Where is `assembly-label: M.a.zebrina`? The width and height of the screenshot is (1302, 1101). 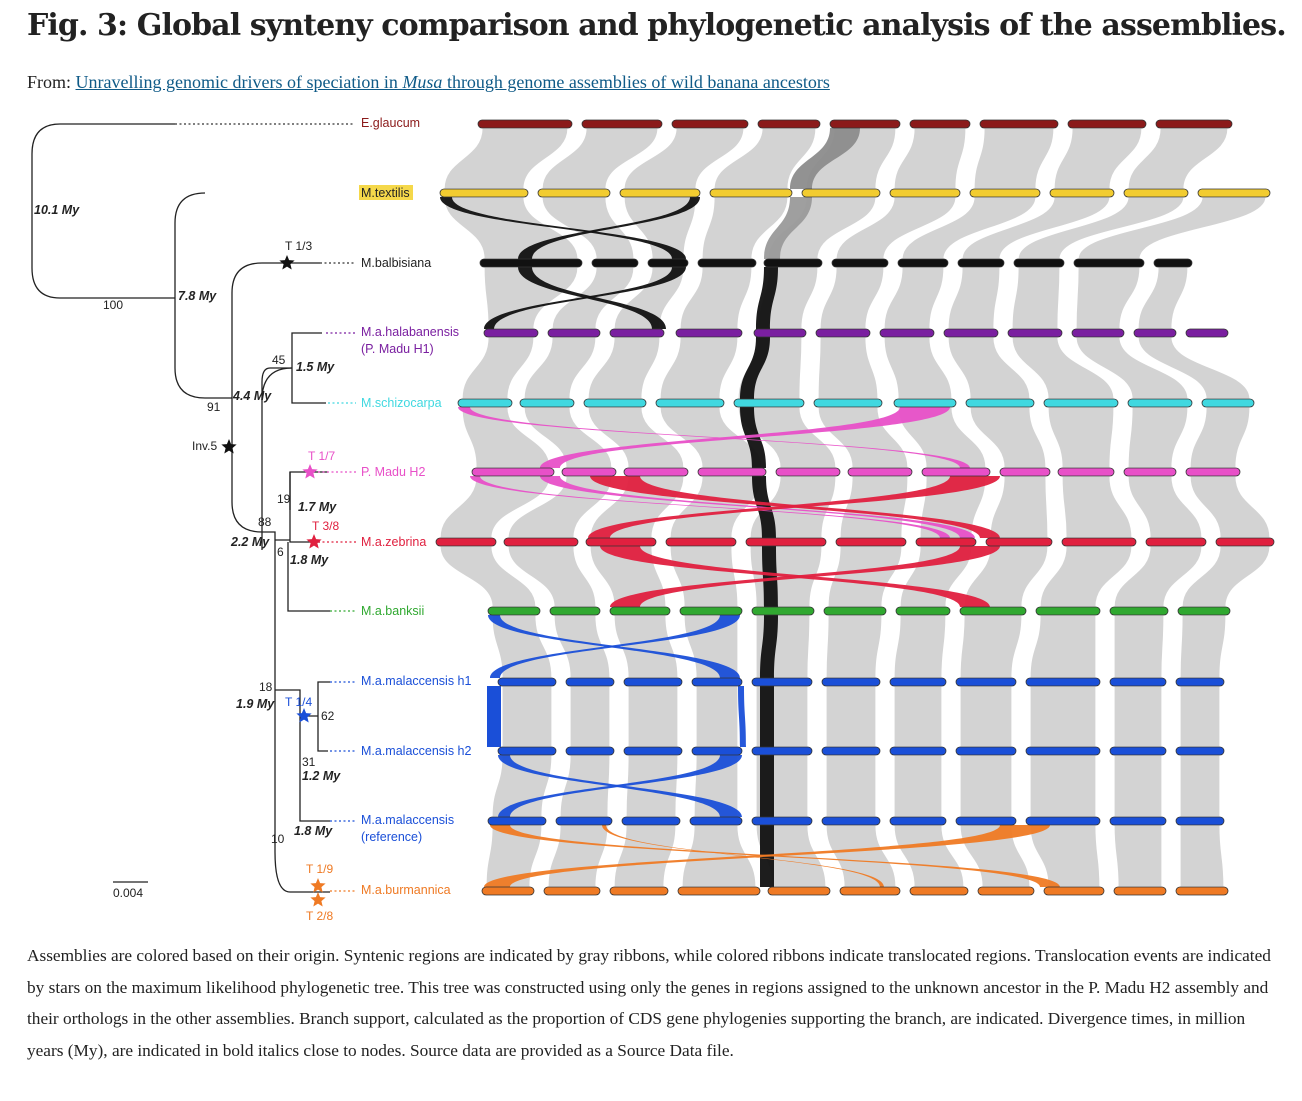
assembly-label: M.a.zebrina is located at coordinates (393, 542).